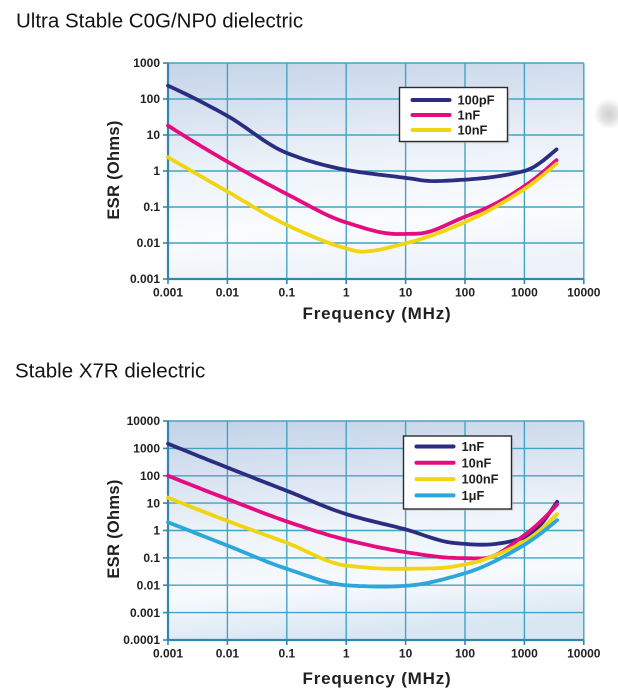  Describe the element at coordinates (159, 21) in the screenshot. I see `svg-text:Ultra Stable C0G/NP0 dielectri: Ultra Stable C0G/NP0 dielectric` at that location.